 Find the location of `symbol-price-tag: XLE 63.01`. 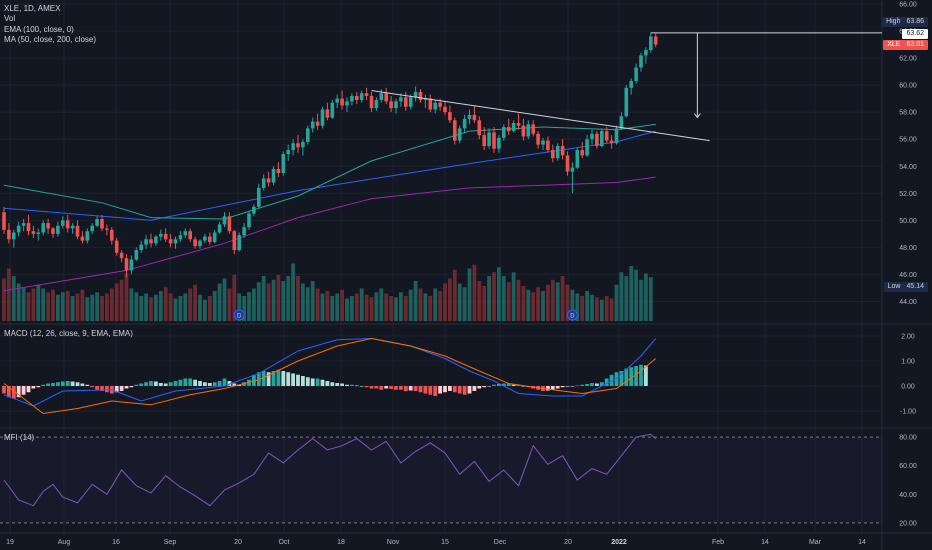

symbol-price-tag: XLE 63.01 is located at coordinates (905, 45).